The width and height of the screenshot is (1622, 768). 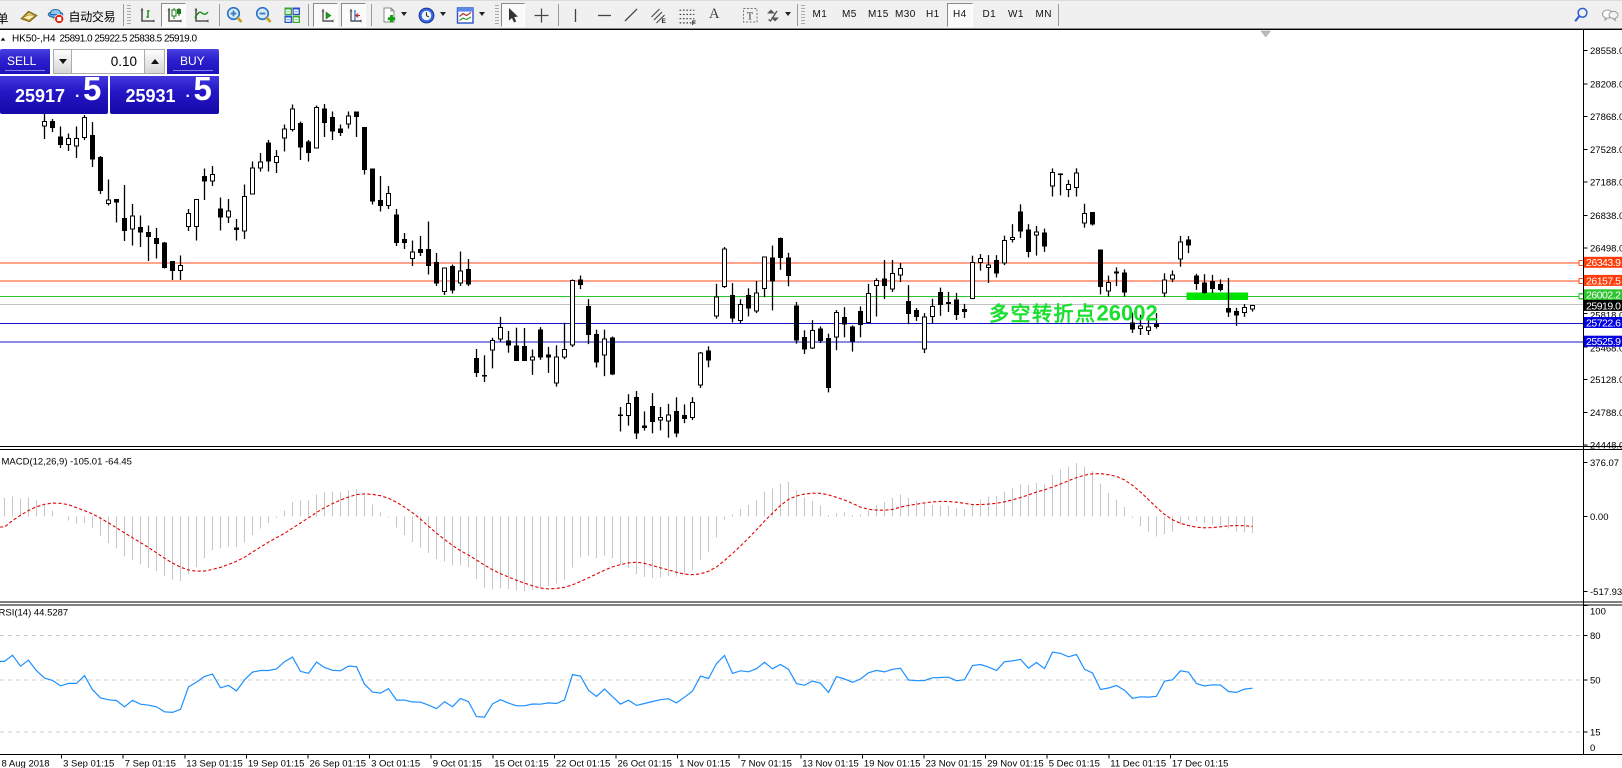 I want to click on svg-text: MACD(12,26,9) -105.01 -64.45, so click(x=67, y=462).